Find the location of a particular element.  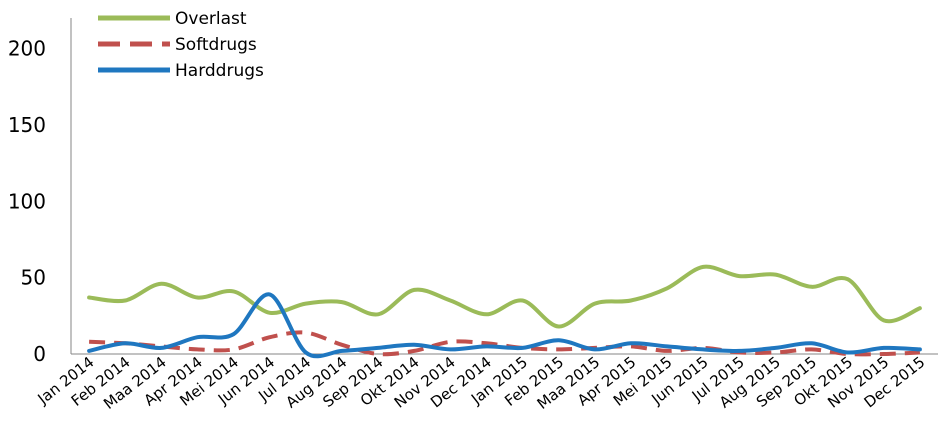

legend-label-harddrugs: Harddrugs is located at coordinates (219, 71).